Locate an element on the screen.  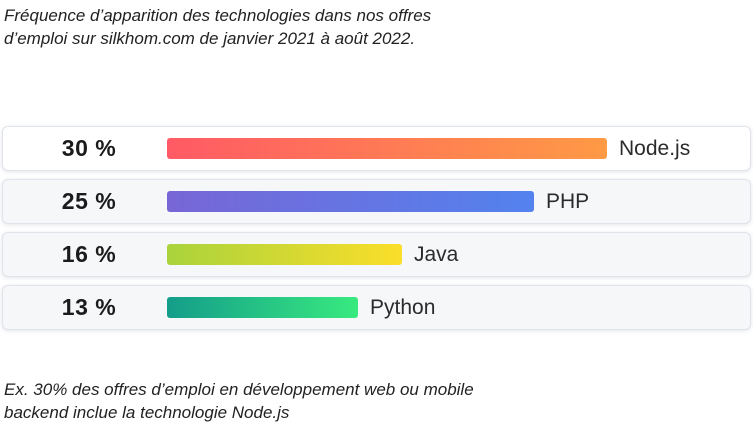
value-label: 25 % is located at coordinates (89, 201).